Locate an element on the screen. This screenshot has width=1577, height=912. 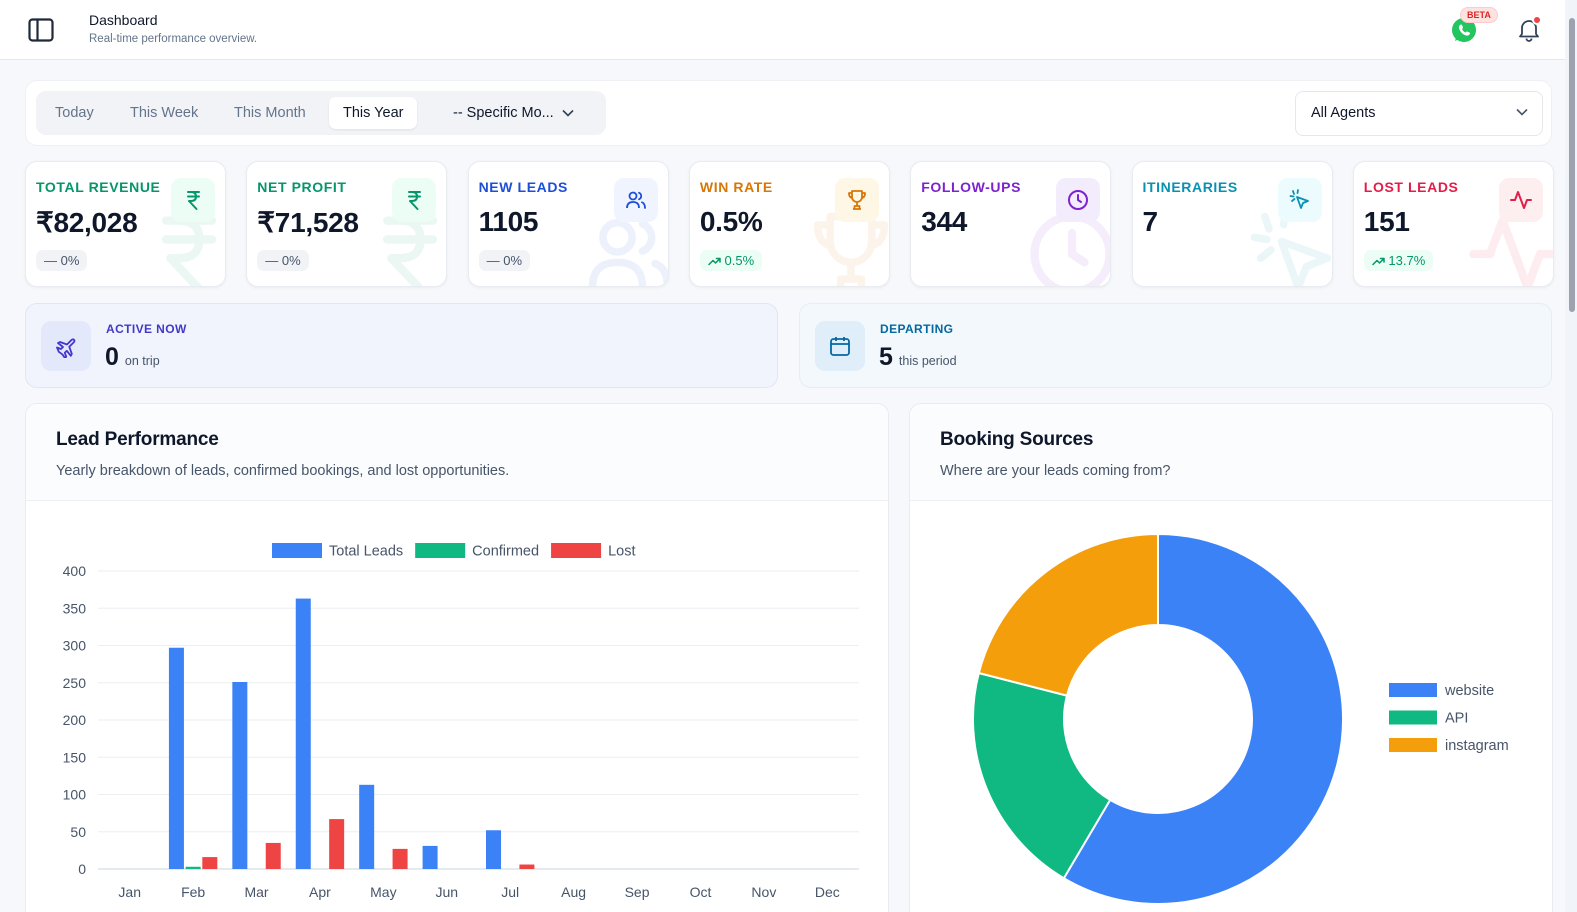
trophy-icon is located at coordinates (856, 200).